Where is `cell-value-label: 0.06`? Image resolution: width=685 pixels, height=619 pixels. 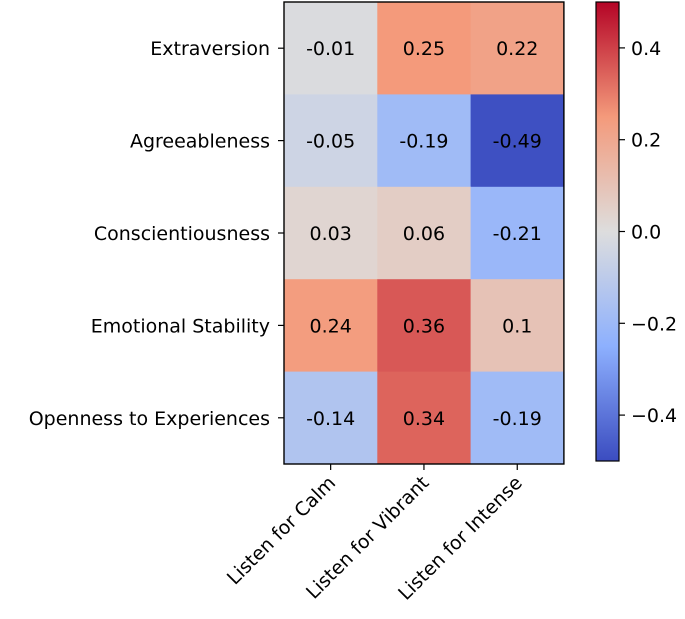
cell-value-label: 0.06 is located at coordinates (424, 234).